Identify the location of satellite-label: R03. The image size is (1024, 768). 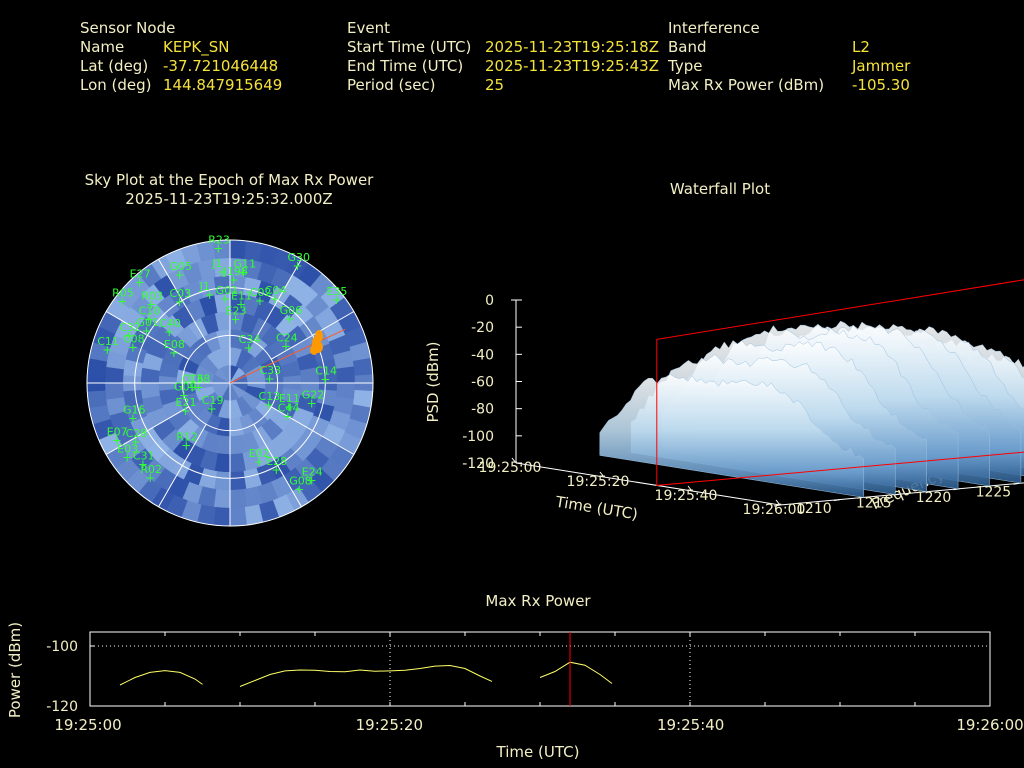
(152, 295).